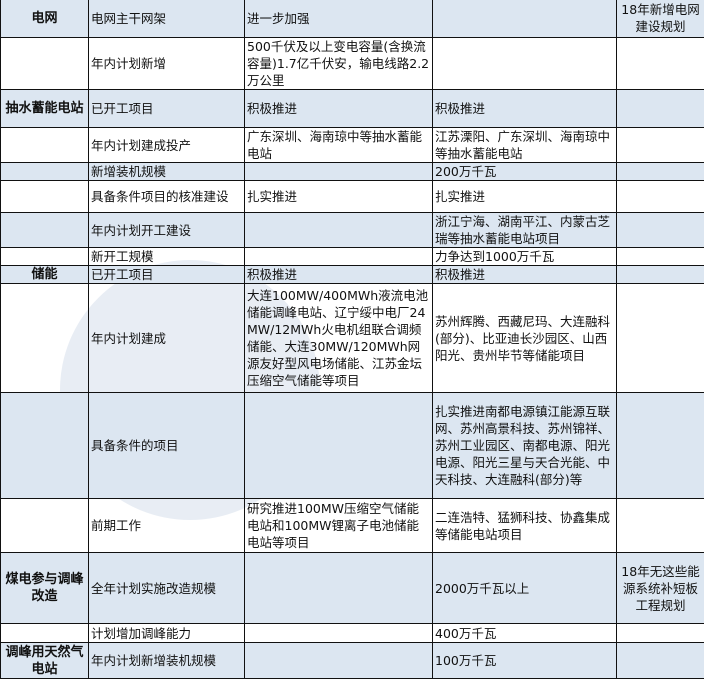  I want to click on table-row: 计划增加调峰能力 400万千瓦, so click(352, 633).